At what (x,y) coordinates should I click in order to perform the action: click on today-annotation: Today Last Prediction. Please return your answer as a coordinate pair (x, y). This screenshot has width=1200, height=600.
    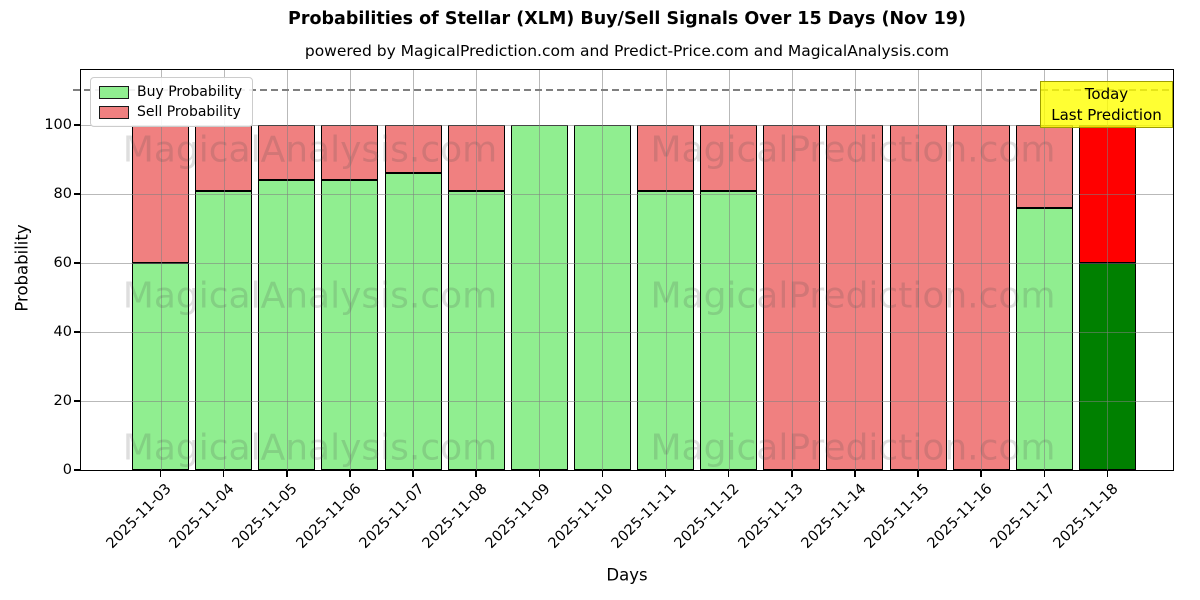
    Looking at the image, I should click on (1106, 104).